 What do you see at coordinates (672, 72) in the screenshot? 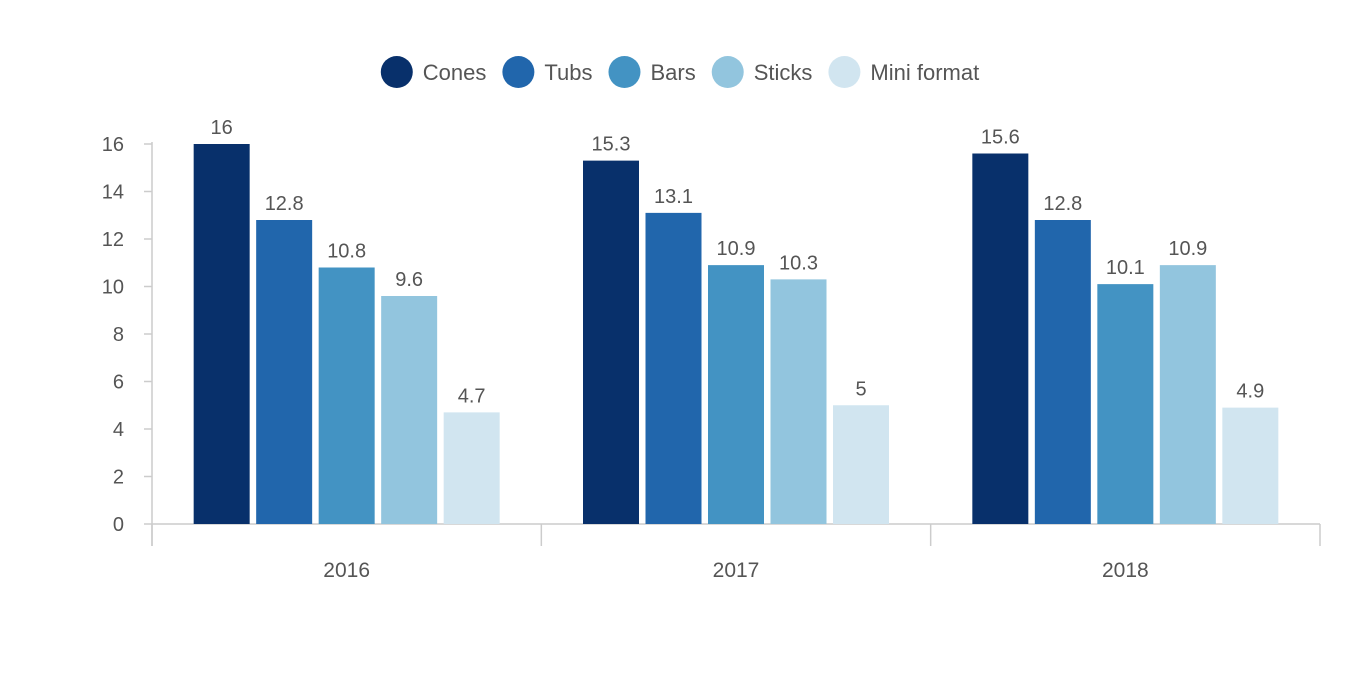
I see `legend-label: Bars` at bounding box center [672, 72].